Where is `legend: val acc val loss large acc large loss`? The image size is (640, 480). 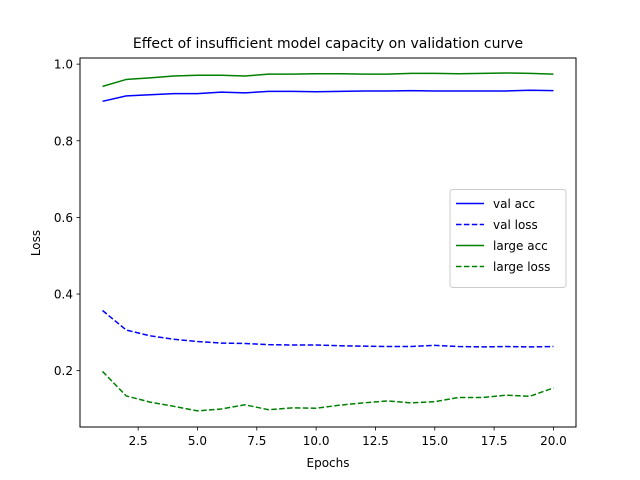 legend: val acc val loss large acc large loss is located at coordinates (508, 238).